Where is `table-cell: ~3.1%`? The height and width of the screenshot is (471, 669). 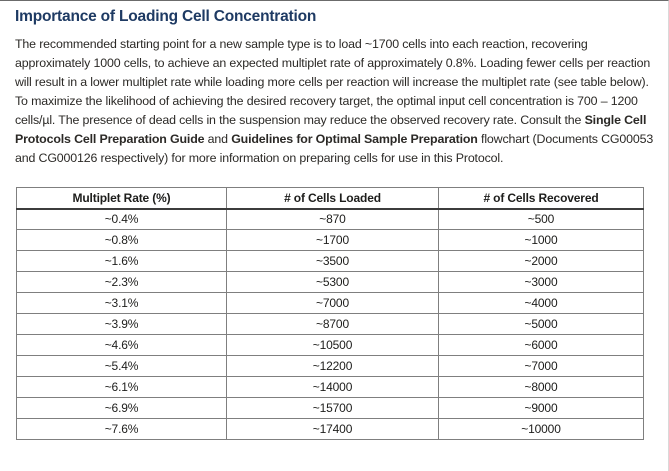 table-cell: ~3.1% is located at coordinates (121, 303).